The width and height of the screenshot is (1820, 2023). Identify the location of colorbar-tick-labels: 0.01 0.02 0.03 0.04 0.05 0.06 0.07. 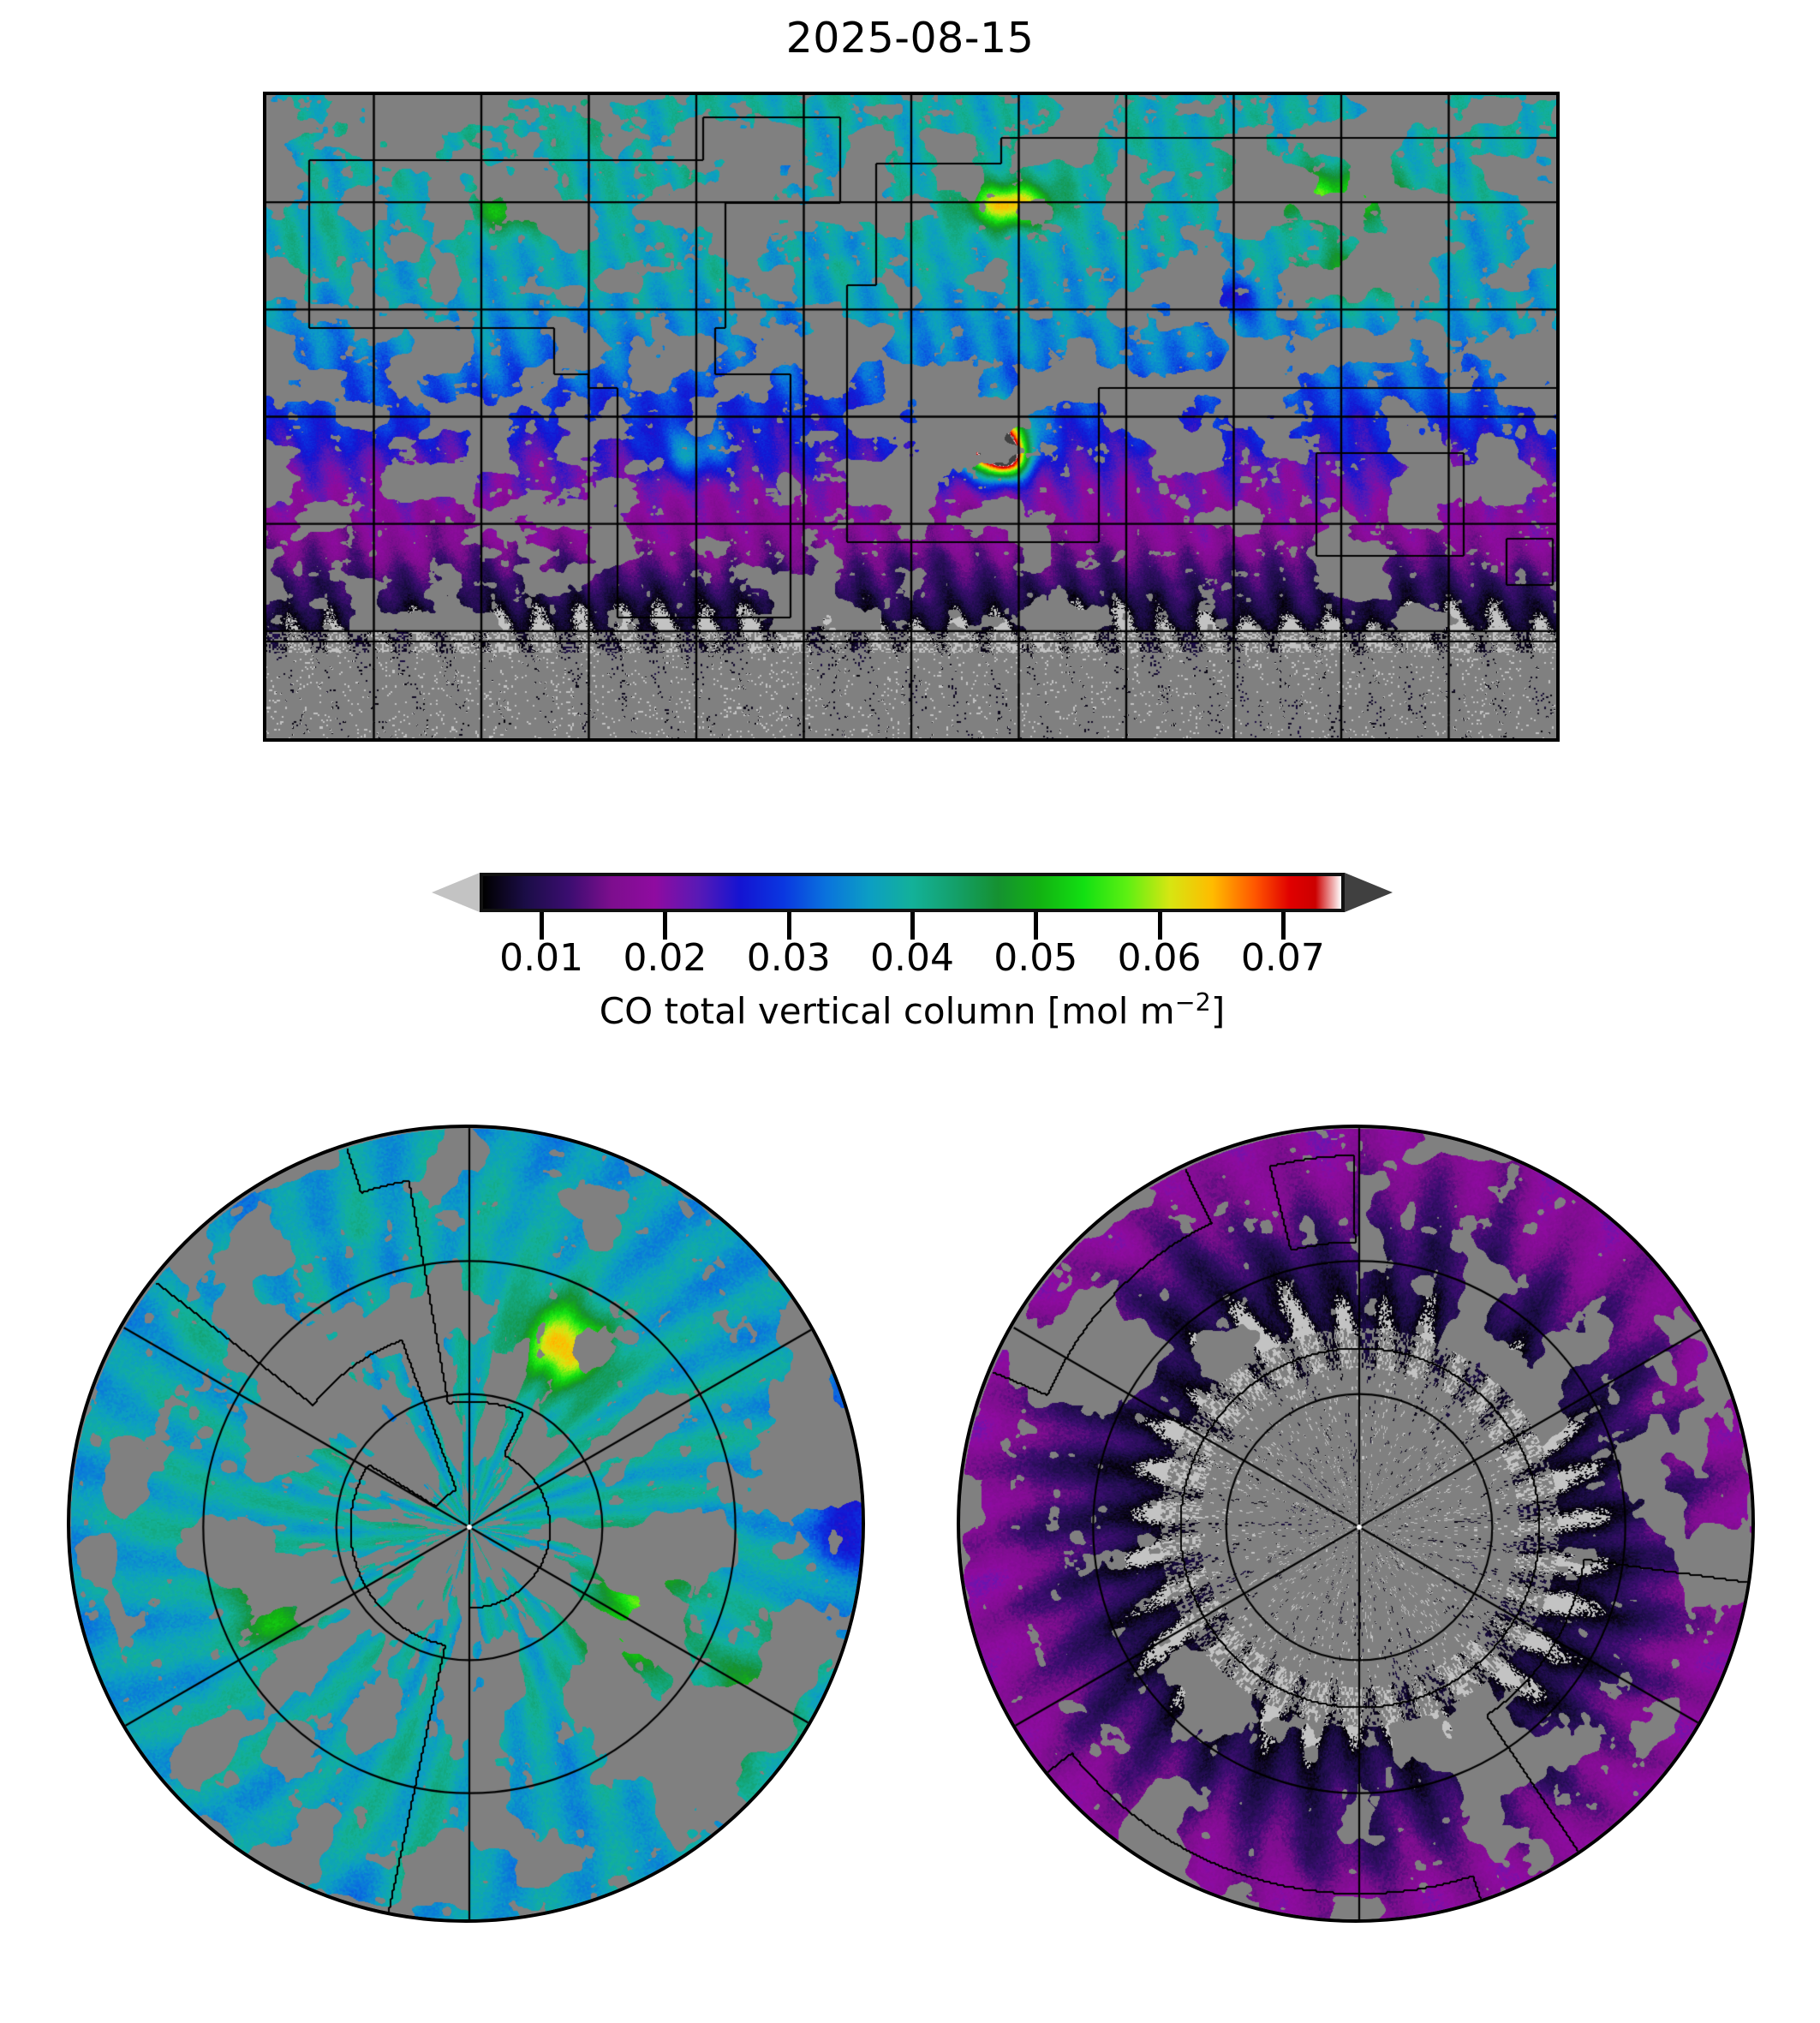
(912, 962).